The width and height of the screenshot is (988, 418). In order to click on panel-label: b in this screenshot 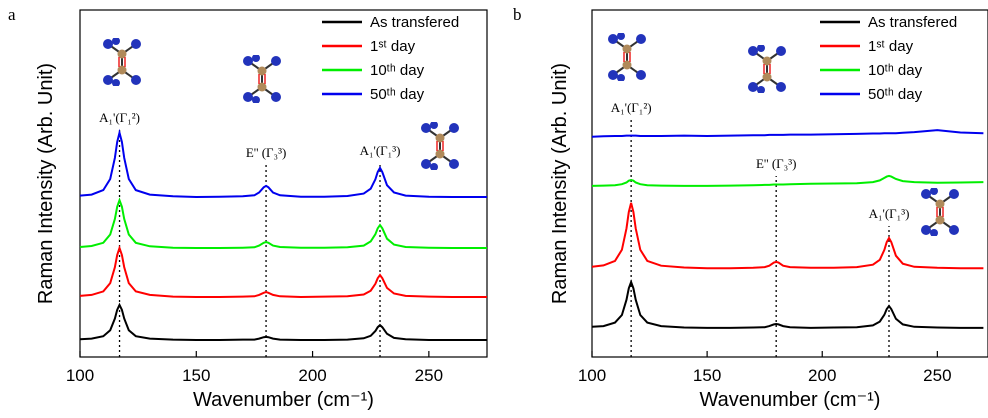, I will do `click(517, 14)`.